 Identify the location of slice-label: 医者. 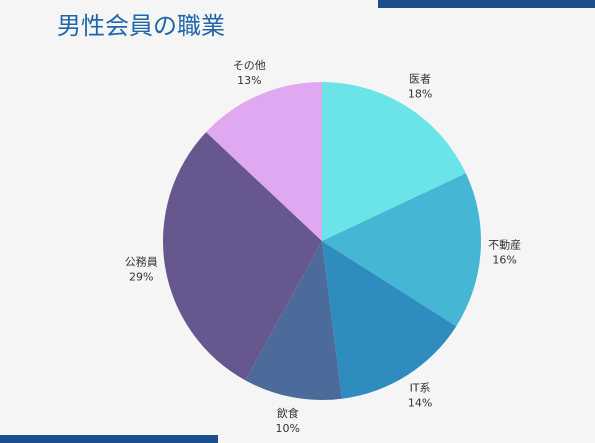
(420, 78).